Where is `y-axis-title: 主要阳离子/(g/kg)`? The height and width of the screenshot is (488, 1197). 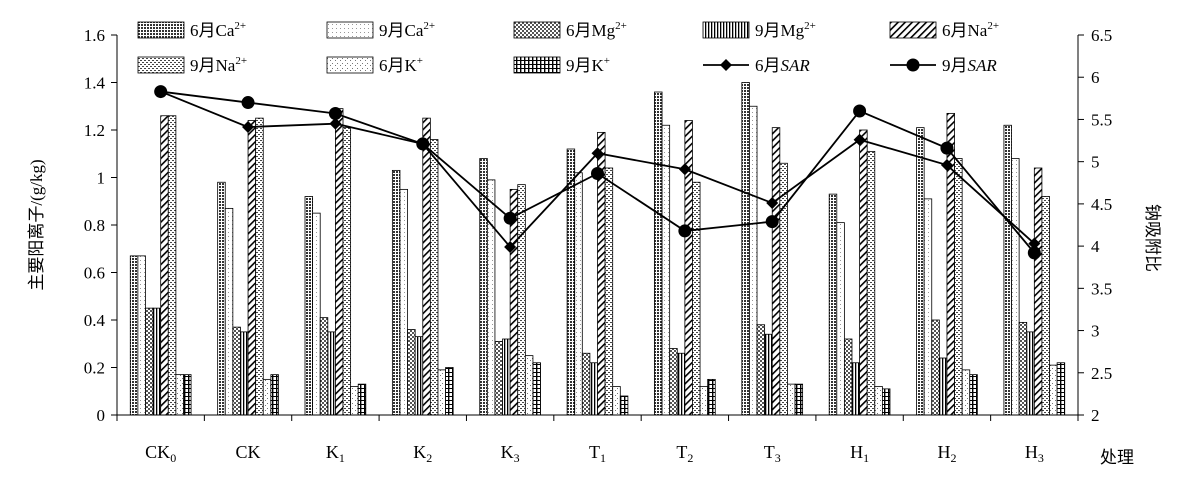 y-axis-title: 主要阳离子/(g/kg) is located at coordinates (36, 224).